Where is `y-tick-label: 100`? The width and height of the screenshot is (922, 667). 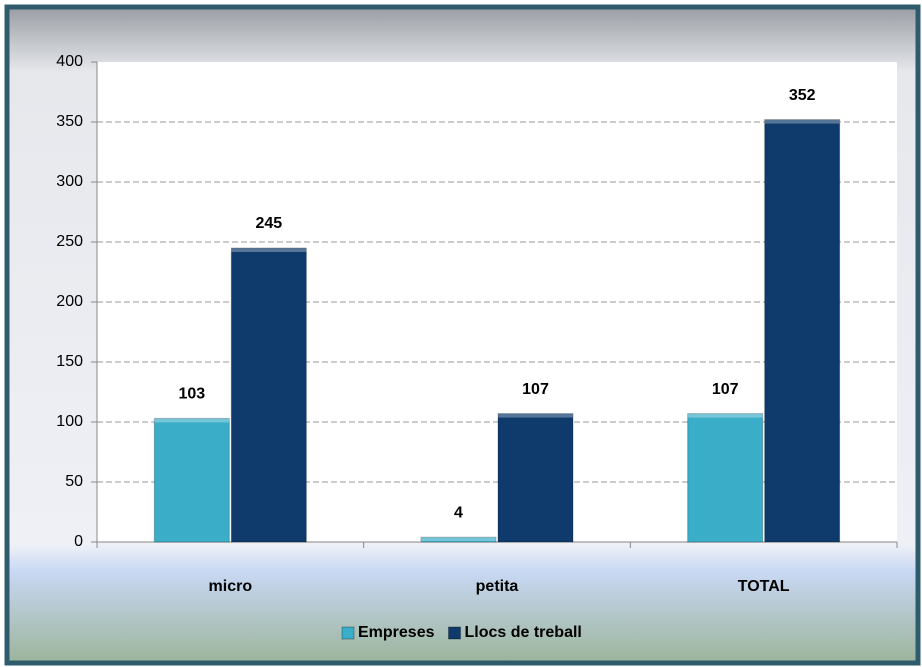
y-tick-label: 100 is located at coordinates (69, 421).